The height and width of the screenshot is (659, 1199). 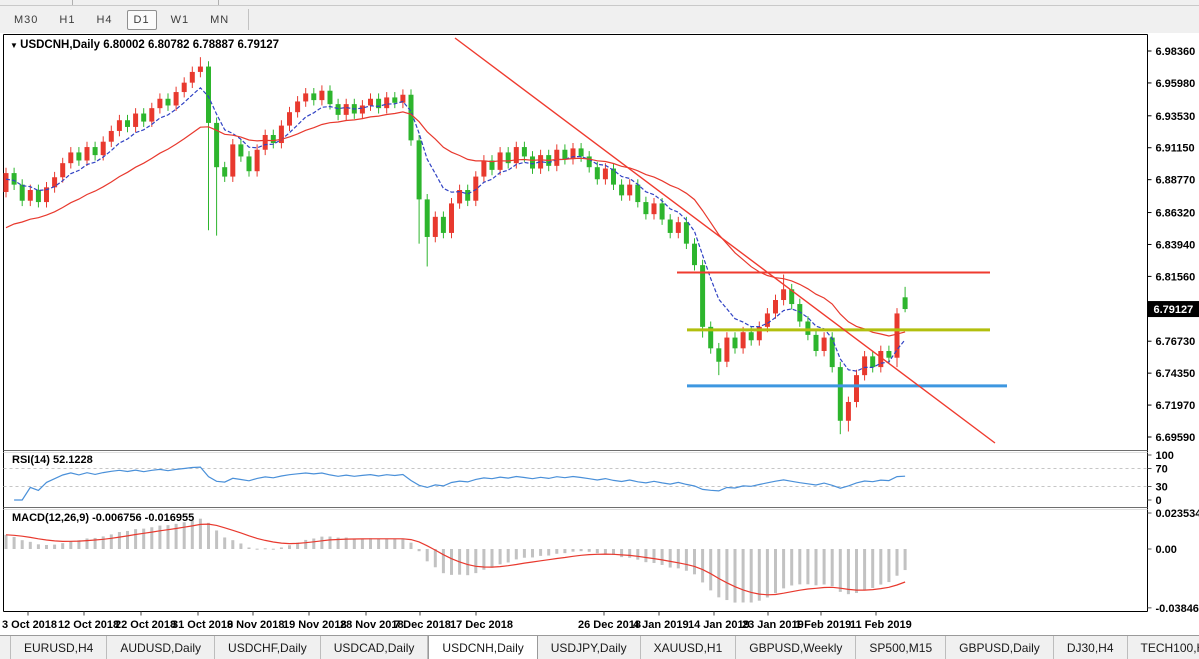 What do you see at coordinates (141, 19) in the screenshot?
I see `timeframe-button-d1: D1` at bounding box center [141, 19].